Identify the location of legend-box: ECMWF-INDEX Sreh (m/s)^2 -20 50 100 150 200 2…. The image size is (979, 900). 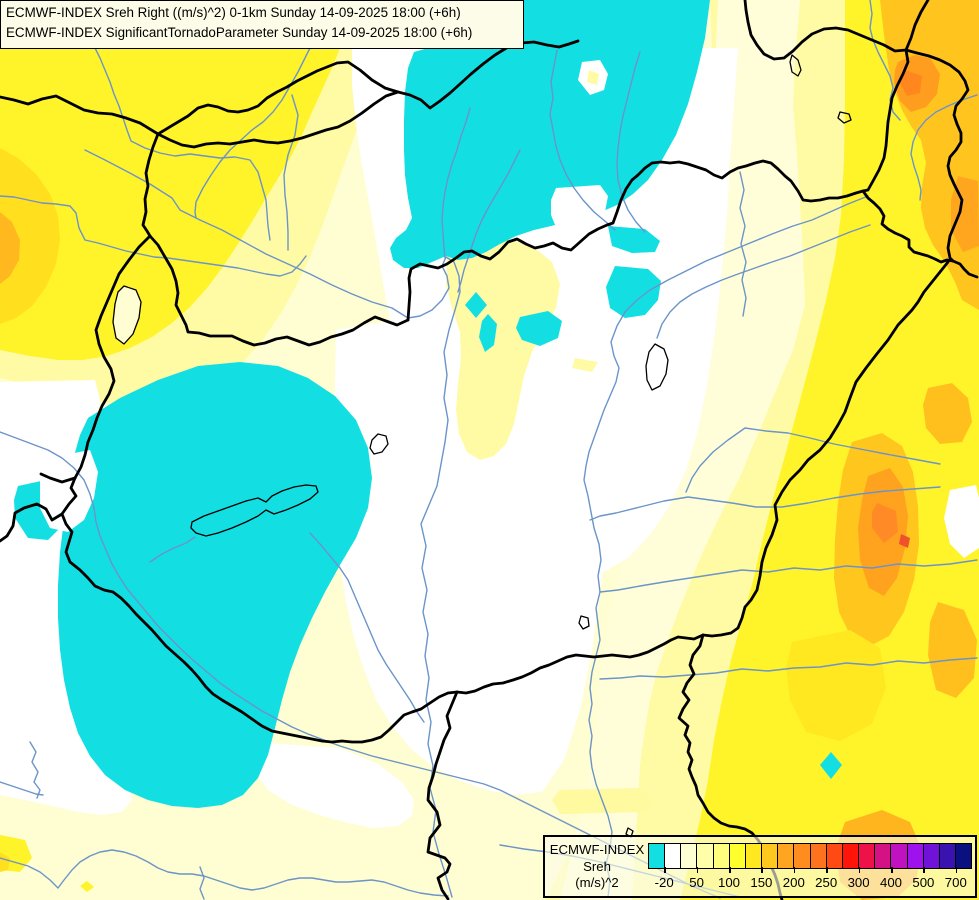
(760, 866).